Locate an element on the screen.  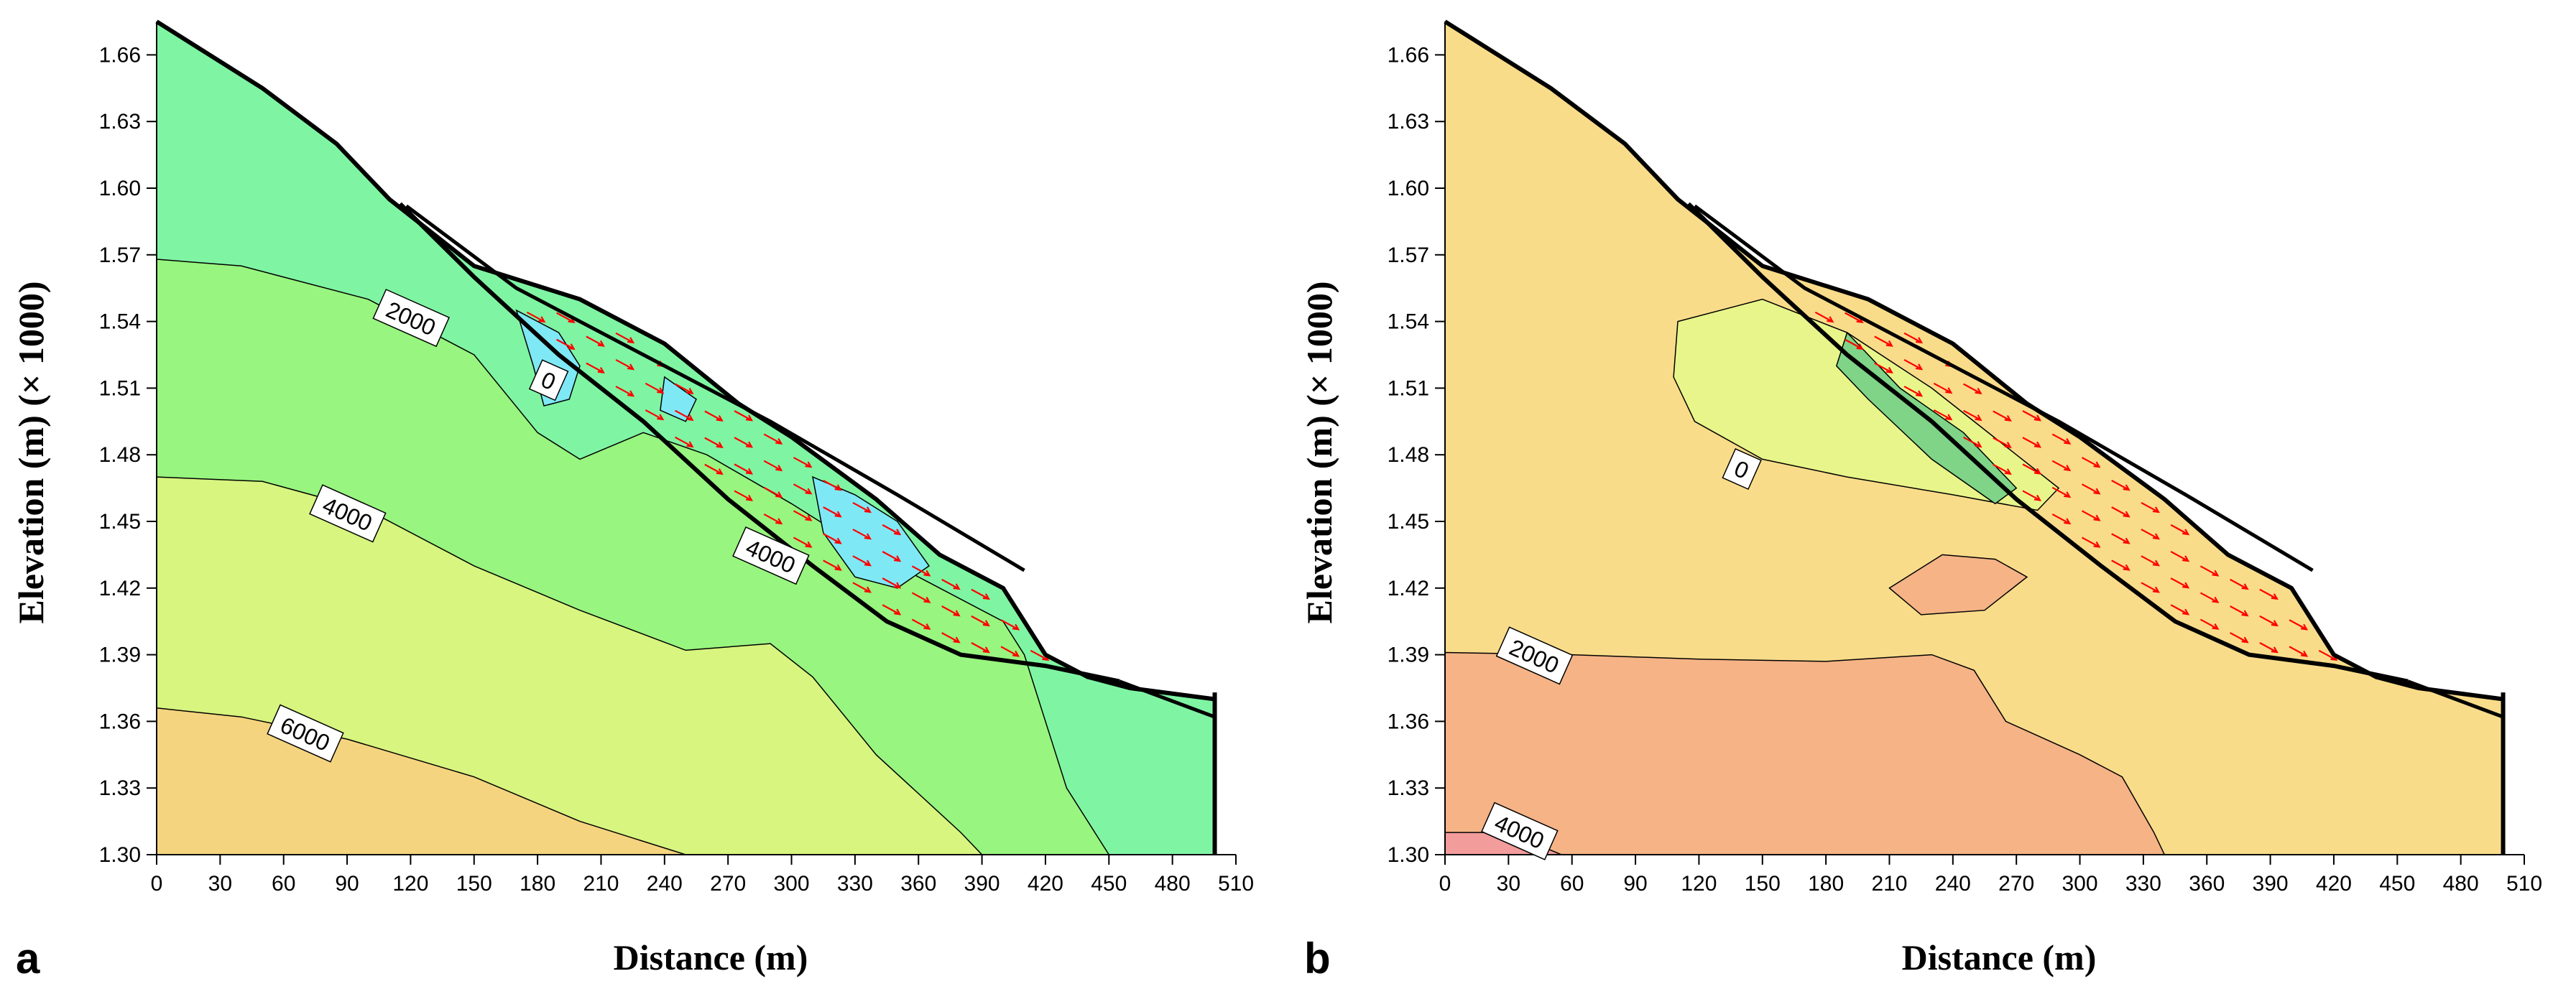
inner-slip-line is located at coordinates (715, 388).